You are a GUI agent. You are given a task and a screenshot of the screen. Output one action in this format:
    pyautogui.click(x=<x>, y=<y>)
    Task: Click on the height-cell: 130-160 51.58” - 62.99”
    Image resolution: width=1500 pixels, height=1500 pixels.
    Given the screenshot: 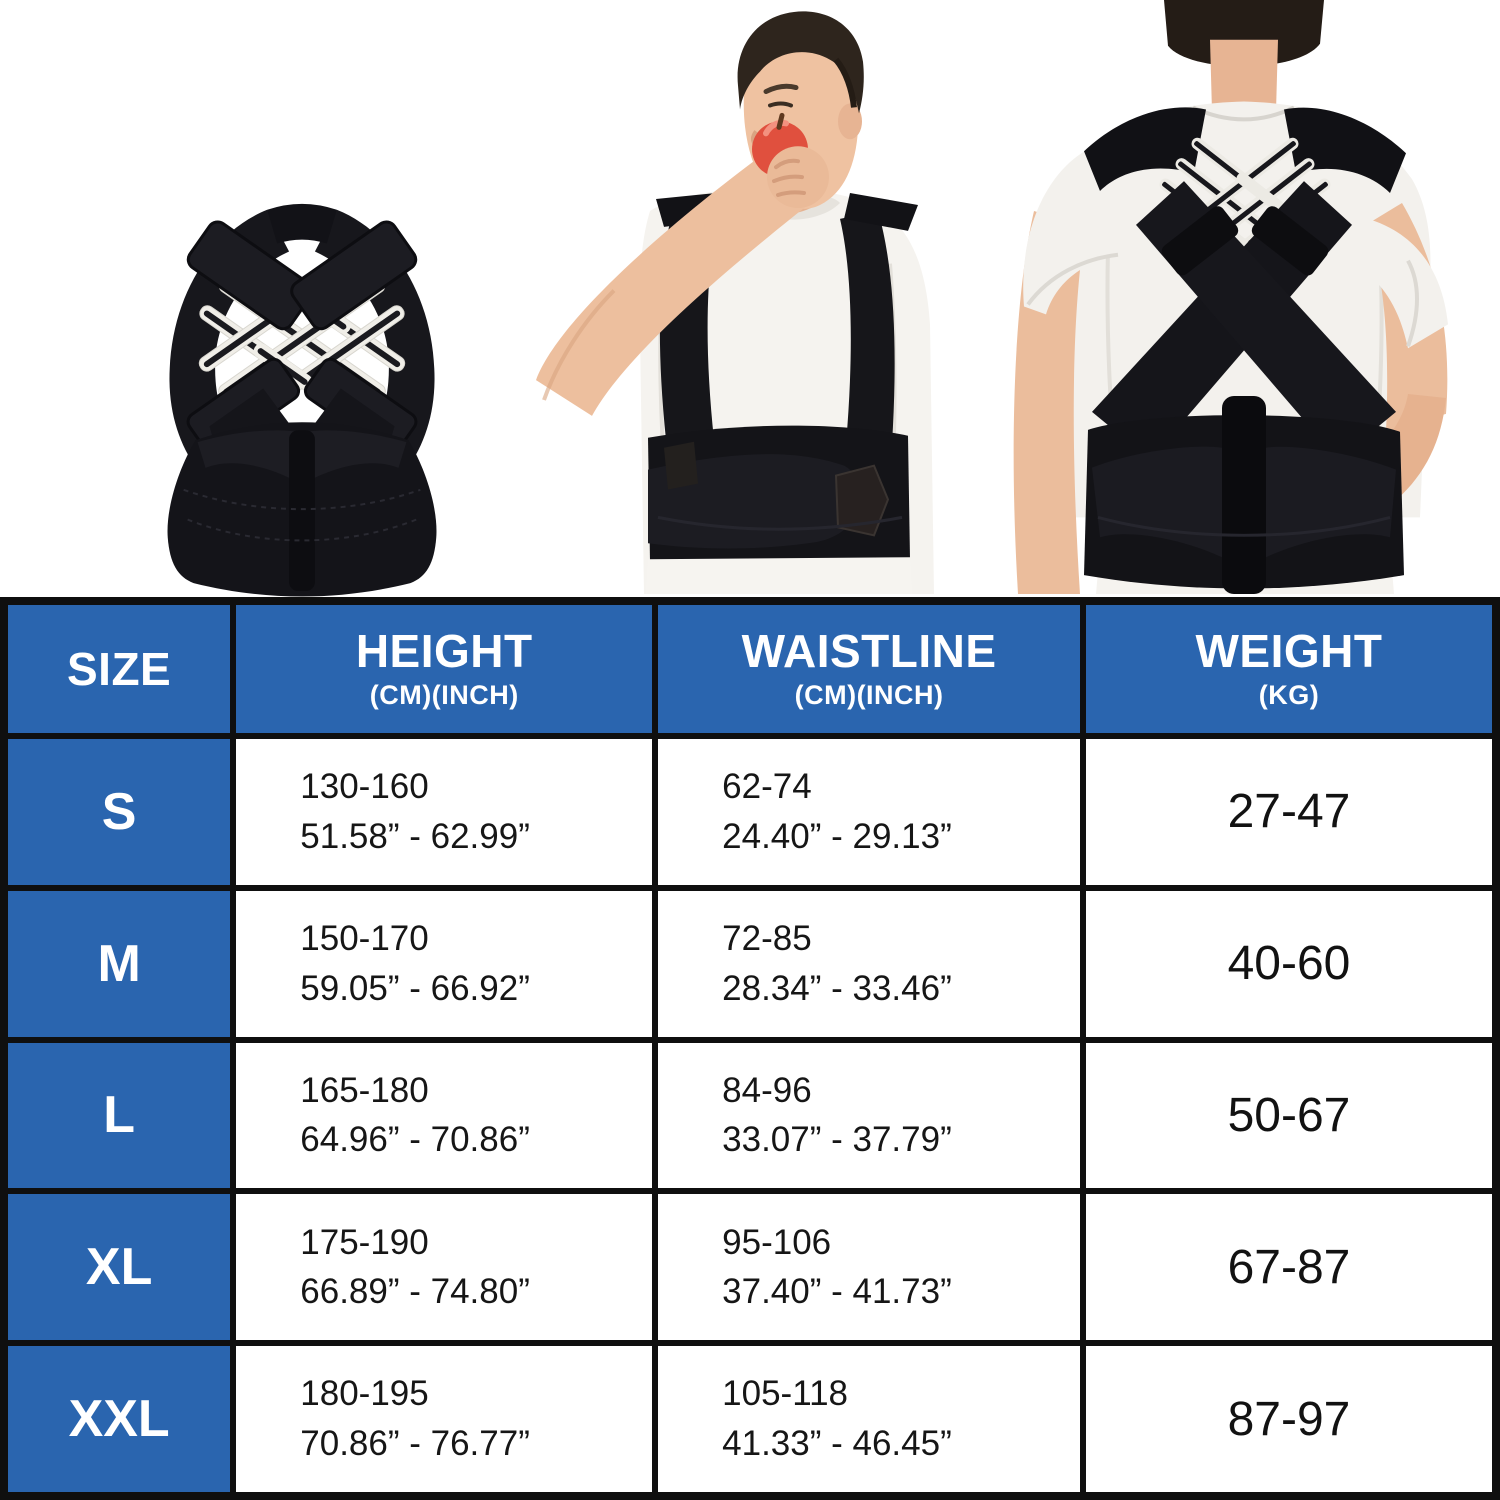 What is the action you would take?
    pyautogui.click(x=444, y=812)
    